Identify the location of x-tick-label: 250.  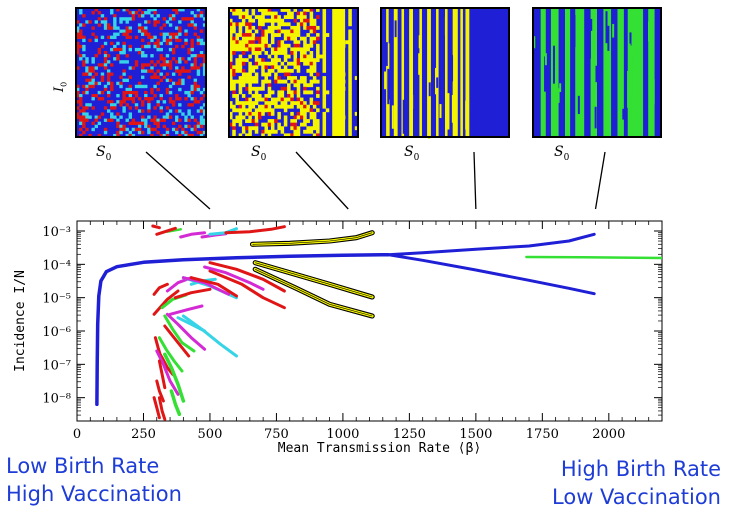
(143, 434).